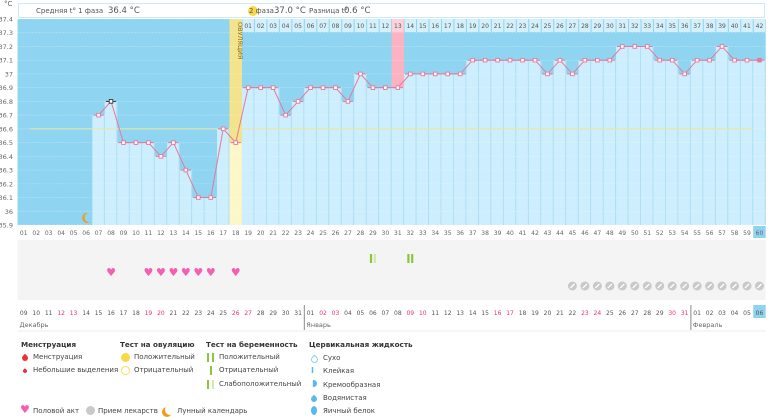 This screenshot has width=770, height=417. What do you see at coordinates (535, 233) in the screenshot?
I see `cycle-day-label: 42` at bounding box center [535, 233].